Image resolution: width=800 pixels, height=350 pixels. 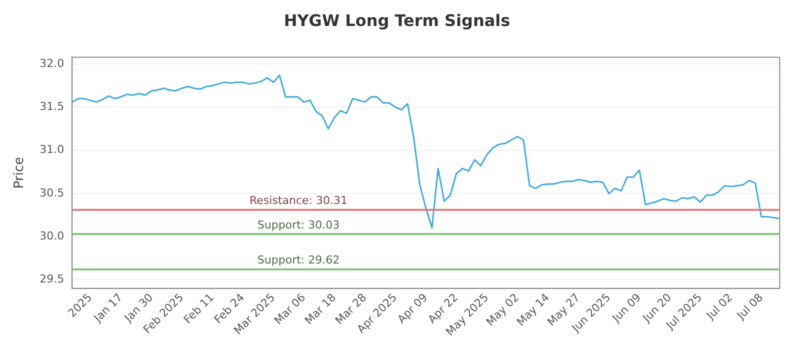 I want to click on y-tick-label: 29.5, so click(x=52, y=279).